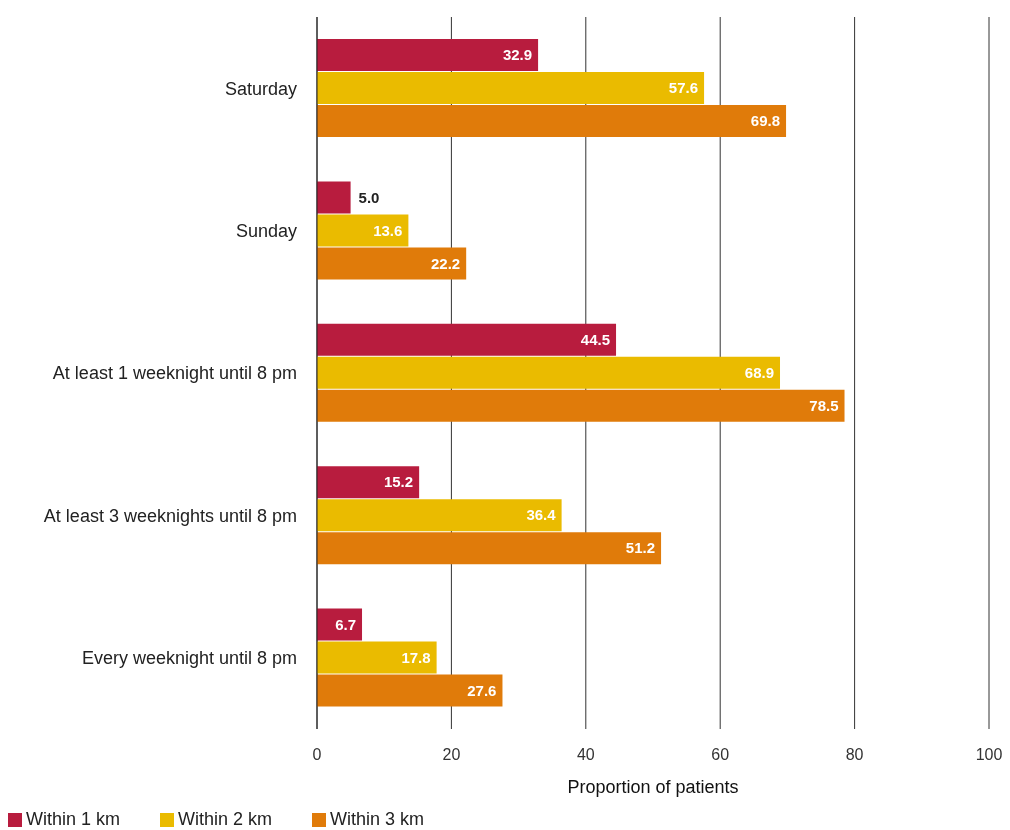  Describe the element at coordinates (595, 340) in the screenshot. I see `data-label: 44.5` at that location.